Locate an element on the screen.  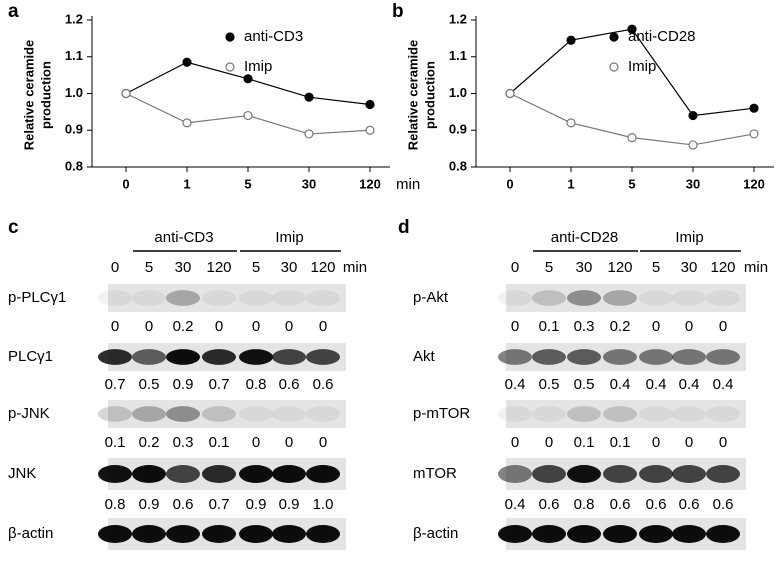
x-tick-label: 120 is located at coordinates (370, 183).